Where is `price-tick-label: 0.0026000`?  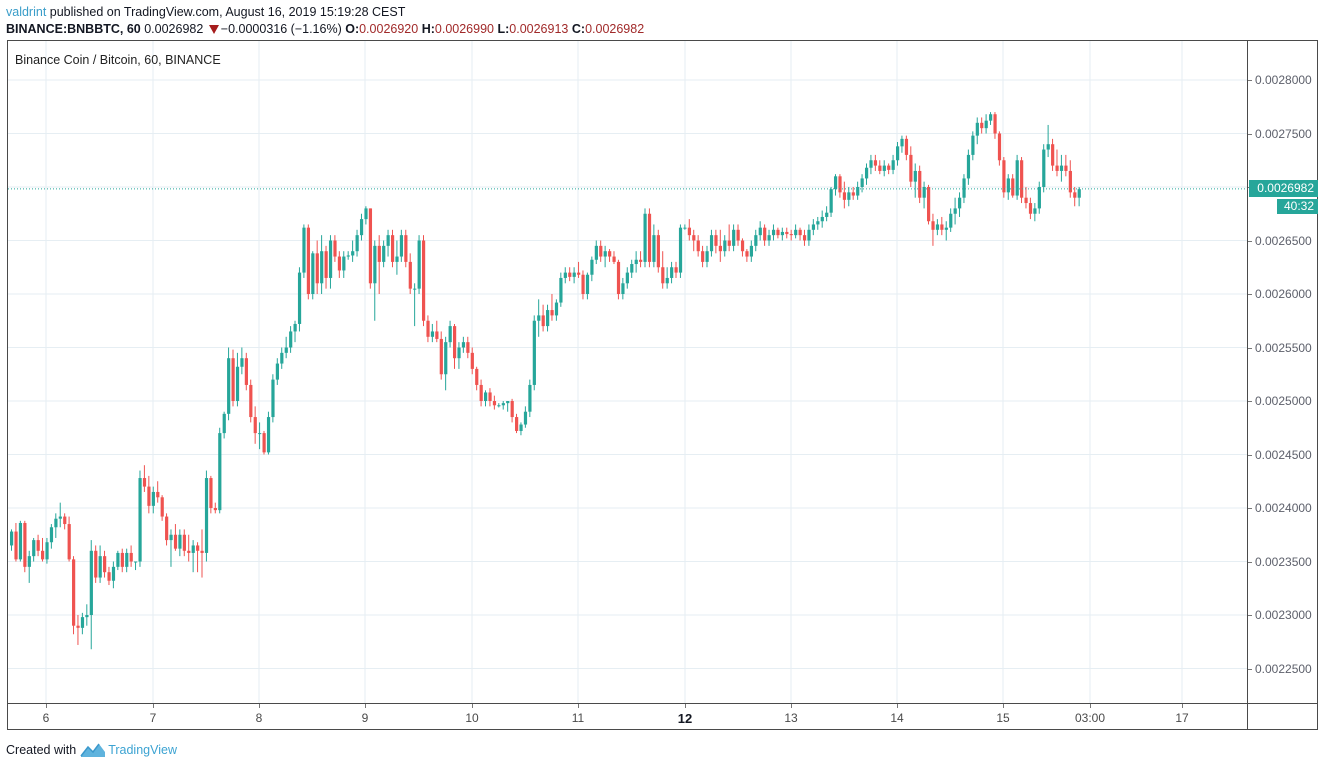 price-tick-label: 0.0026000 is located at coordinates (1283, 294).